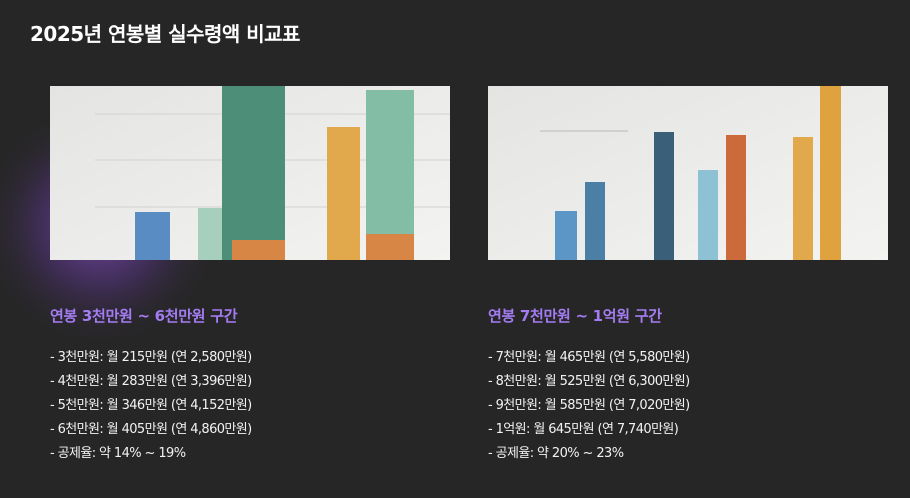 Image resolution: width=910 pixels, height=498 pixels. What do you see at coordinates (151, 429) in the screenshot?
I see `list-item: - 6천만원: 월 405만원 (연 4,860만원)` at bounding box center [151, 429].